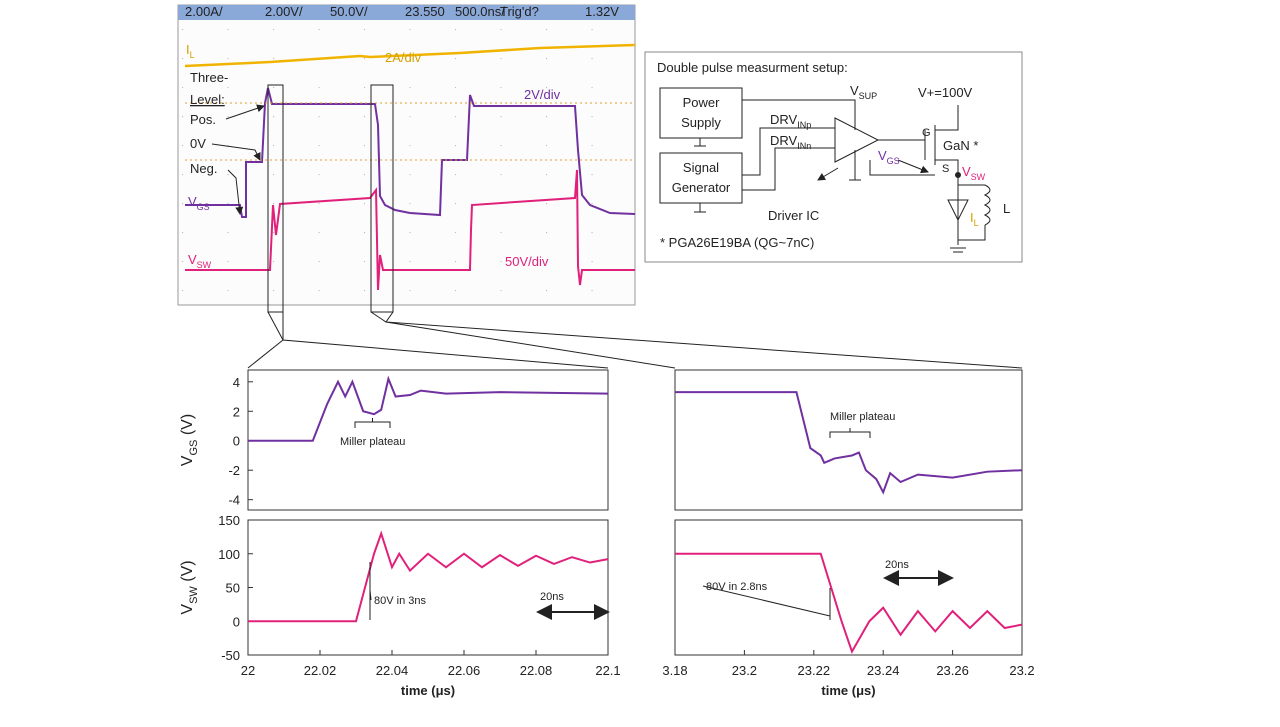  I want to click on vsw-trace, so click(410, 230).